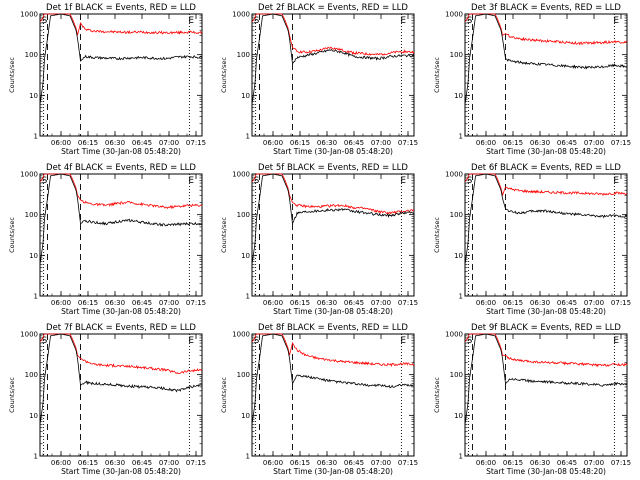  What do you see at coordinates (121, 168) in the screenshot?
I see `chart-title: Det 4f BLACK = Events, RED = LLD` at bounding box center [121, 168].